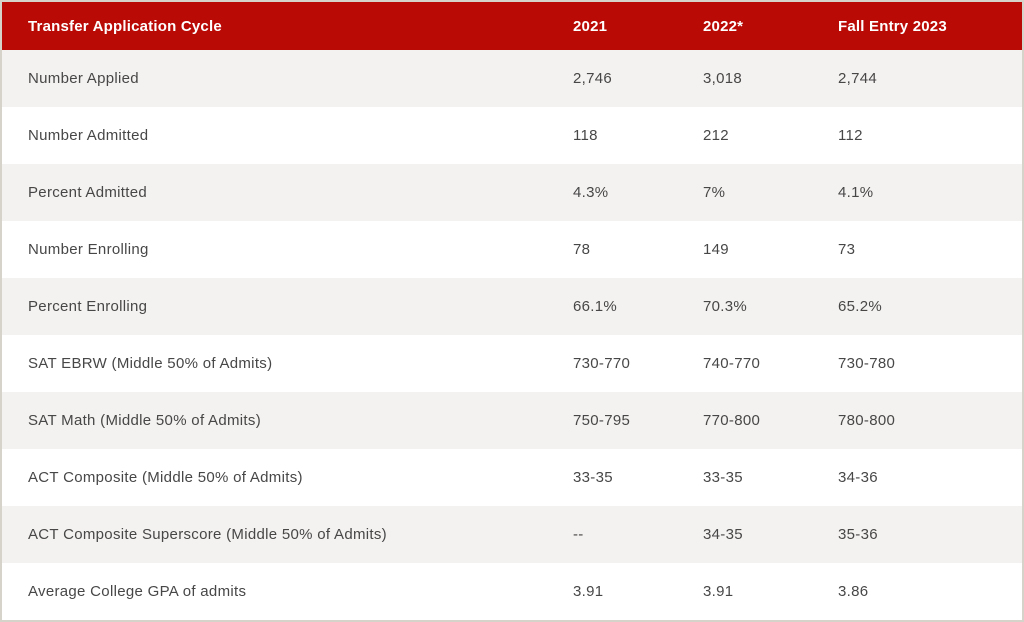  What do you see at coordinates (512, 249) in the screenshot?
I see `table-row: Number Enrolling 78 149 73` at bounding box center [512, 249].